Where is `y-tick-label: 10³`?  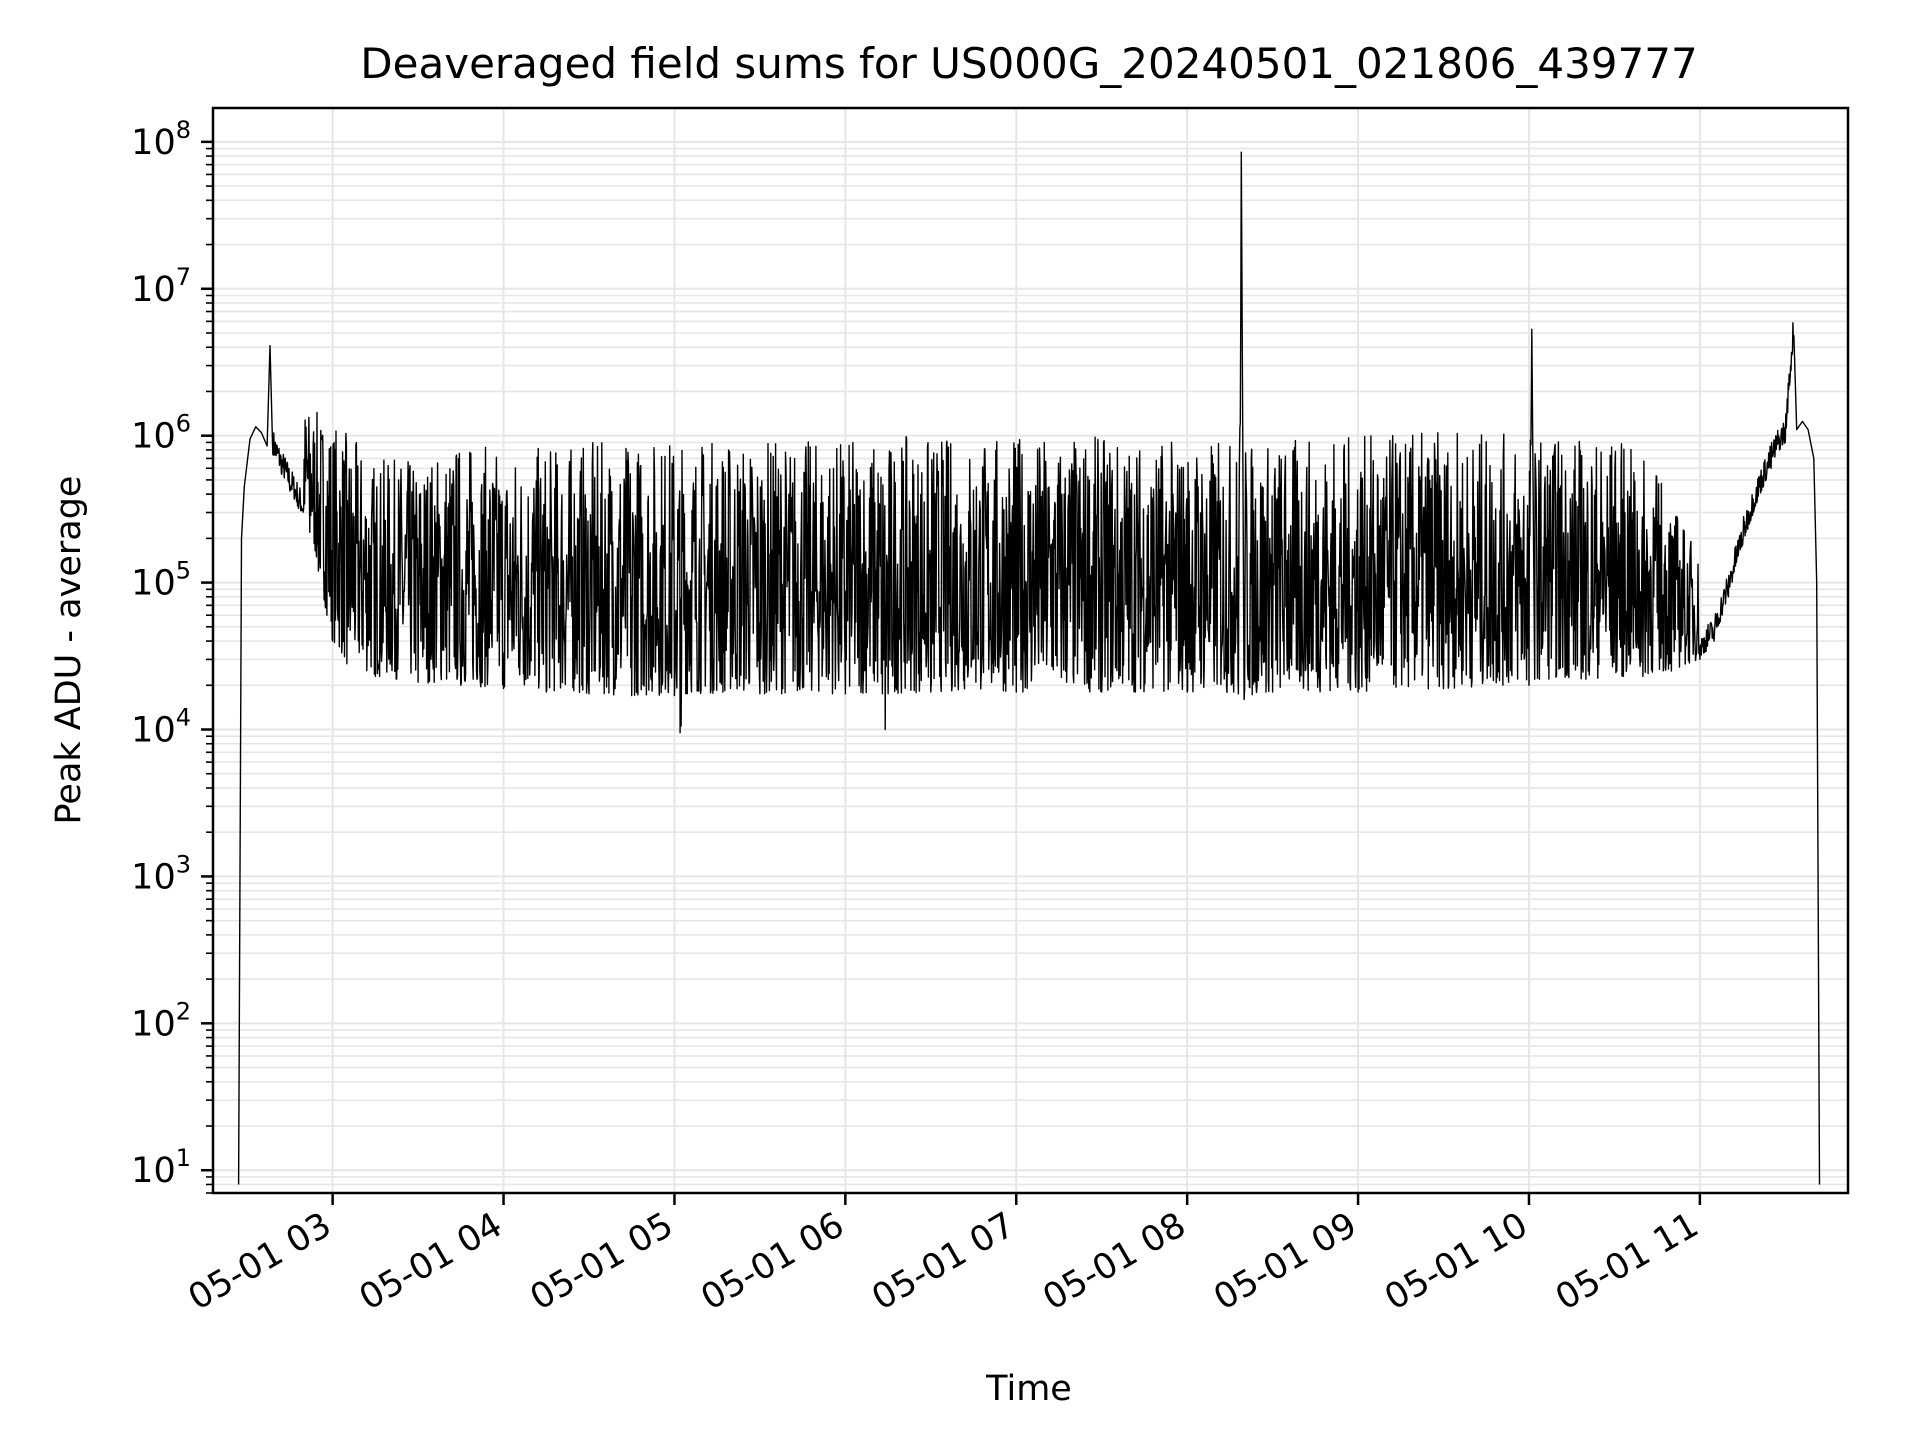 y-tick-label: 10³ is located at coordinates (161, 873).